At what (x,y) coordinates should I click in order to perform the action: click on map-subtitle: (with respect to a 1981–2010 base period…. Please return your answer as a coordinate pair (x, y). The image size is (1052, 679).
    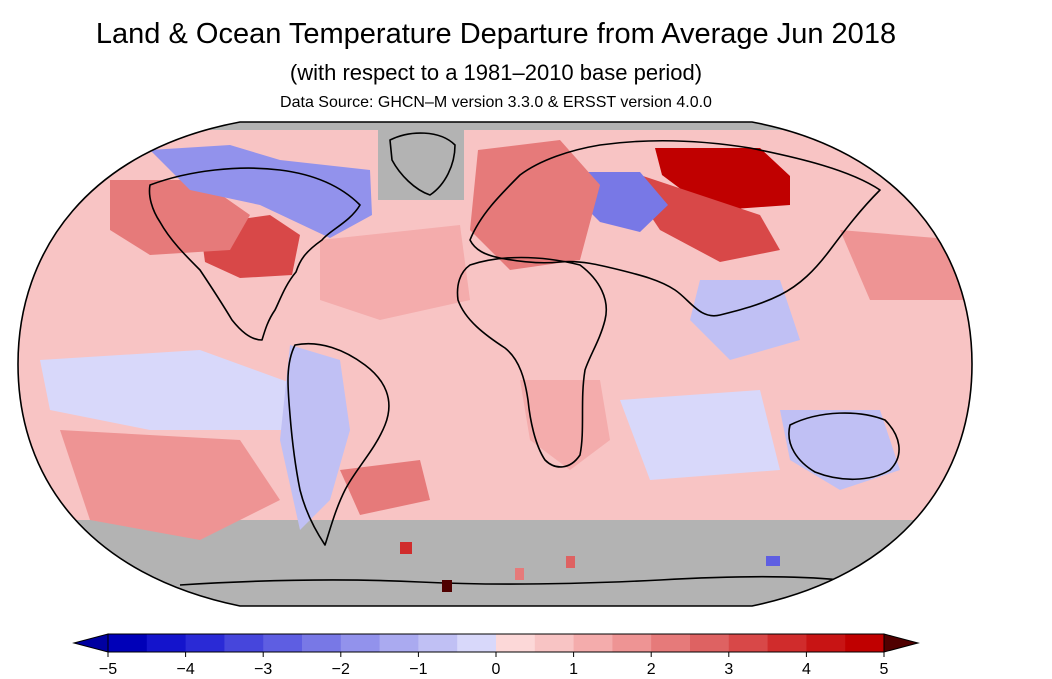
    Looking at the image, I should click on (496, 72).